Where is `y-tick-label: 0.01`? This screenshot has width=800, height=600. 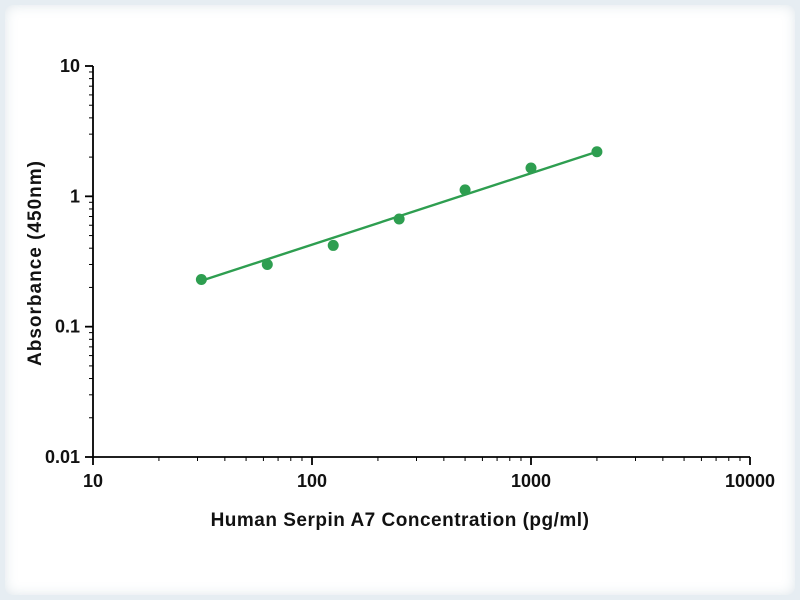
y-tick-label: 0.01 is located at coordinates (62, 457).